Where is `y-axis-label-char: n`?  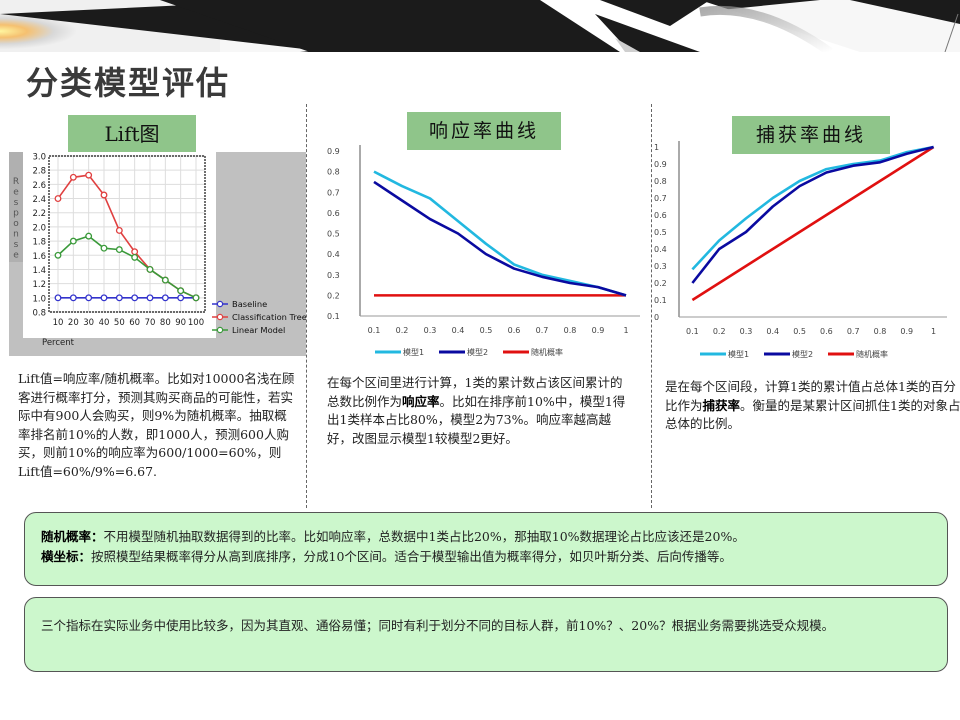 y-axis-label-char: n is located at coordinates (16, 235).